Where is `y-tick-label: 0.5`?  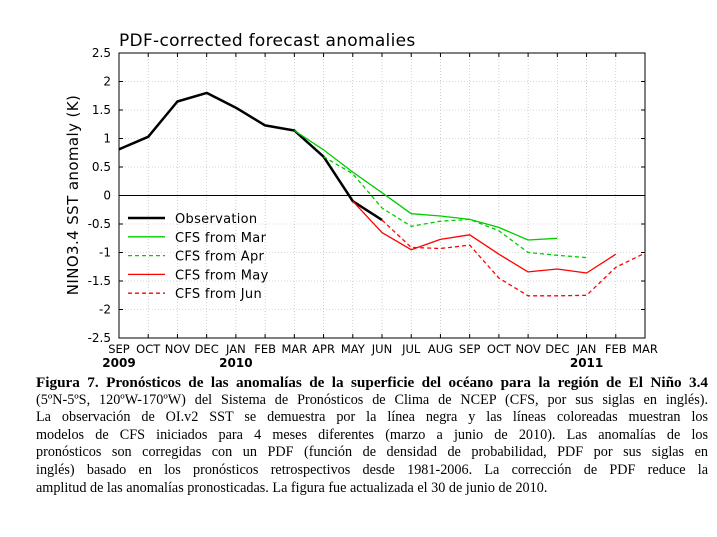
y-tick-label: 0.5 is located at coordinates (101, 167).